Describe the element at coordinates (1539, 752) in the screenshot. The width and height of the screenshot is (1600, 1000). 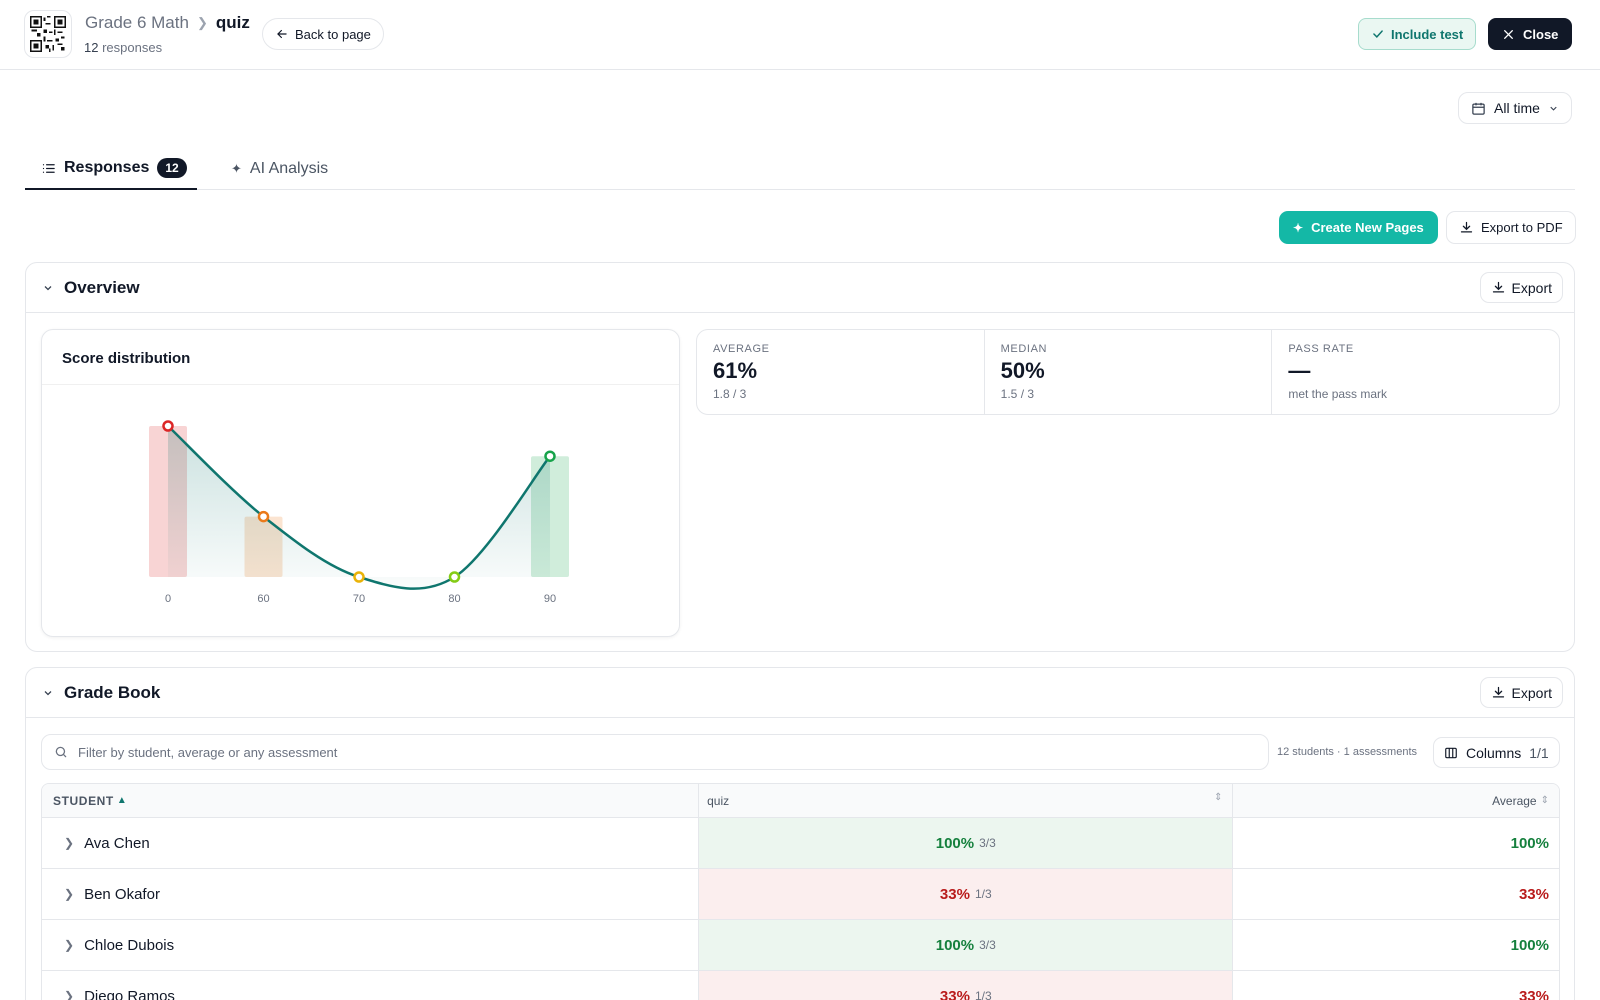
I see `columns-count: 1/1` at that location.